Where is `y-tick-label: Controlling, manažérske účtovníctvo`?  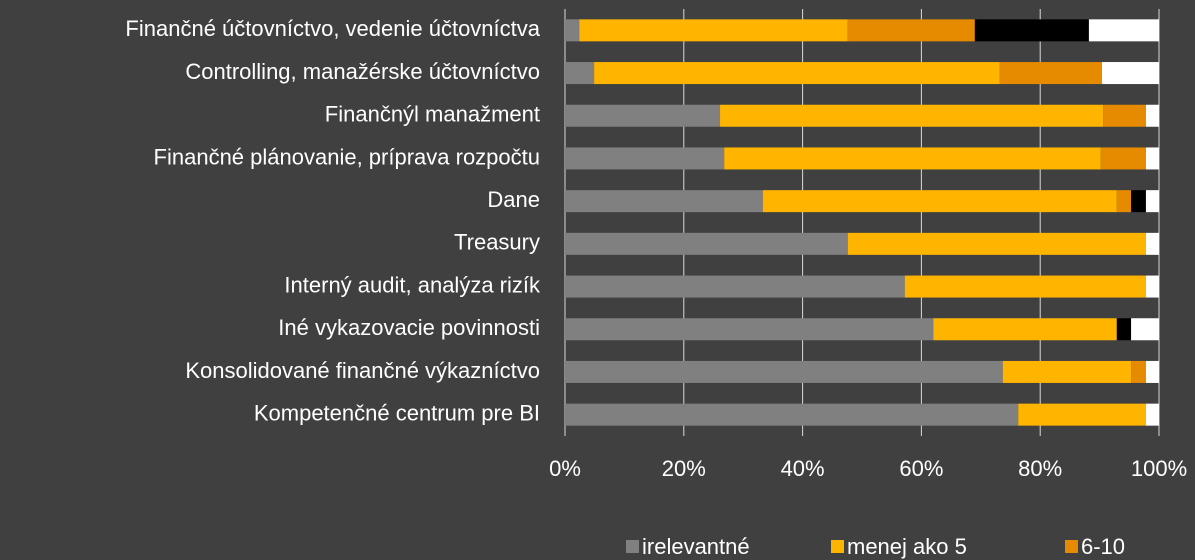 y-tick-label: Controlling, manažérske účtovníctvo is located at coordinates (362, 71).